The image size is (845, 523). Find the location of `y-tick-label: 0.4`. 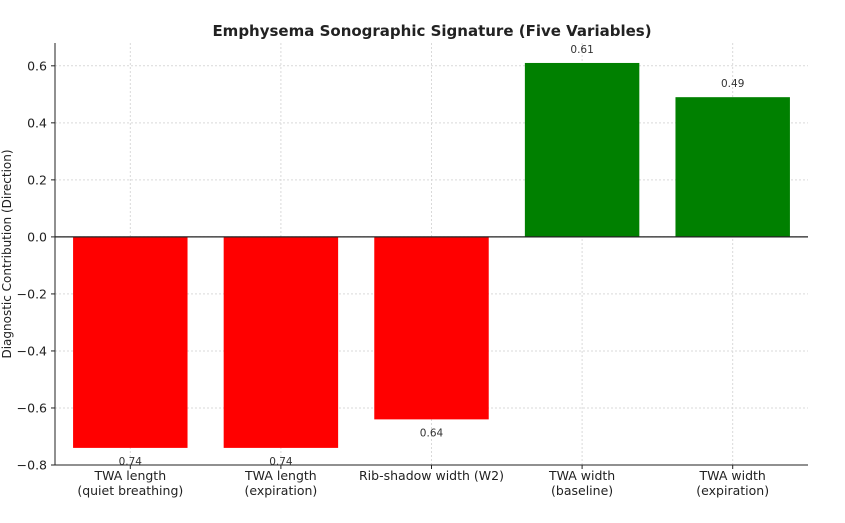

y-tick-label: 0.4 is located at coordinates (37, 122).